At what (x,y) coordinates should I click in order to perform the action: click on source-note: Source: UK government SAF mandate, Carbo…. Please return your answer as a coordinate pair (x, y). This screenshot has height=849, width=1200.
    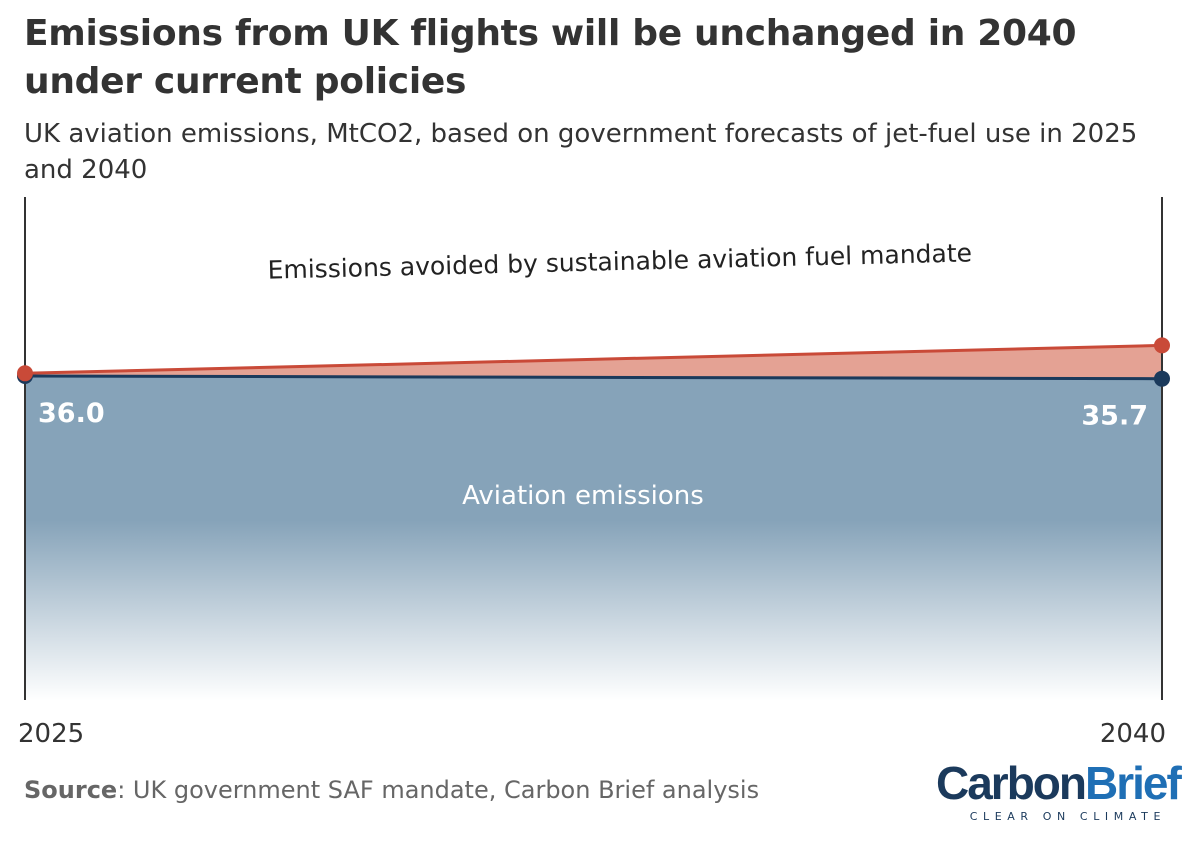
    Looking at the image, I should click on (391, 790).